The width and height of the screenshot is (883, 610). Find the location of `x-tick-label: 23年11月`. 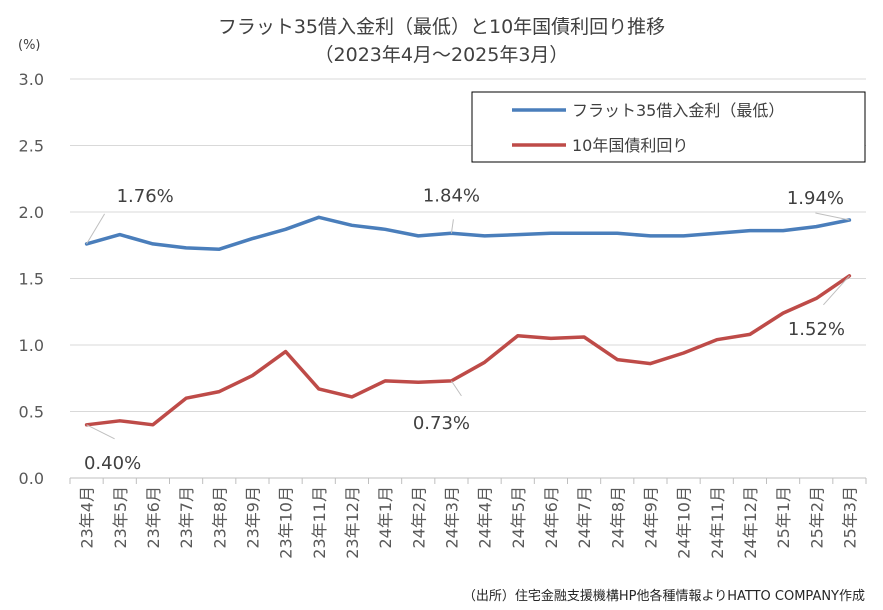

x-tick-label: 23年11月 is located at coordinates (319, 522).